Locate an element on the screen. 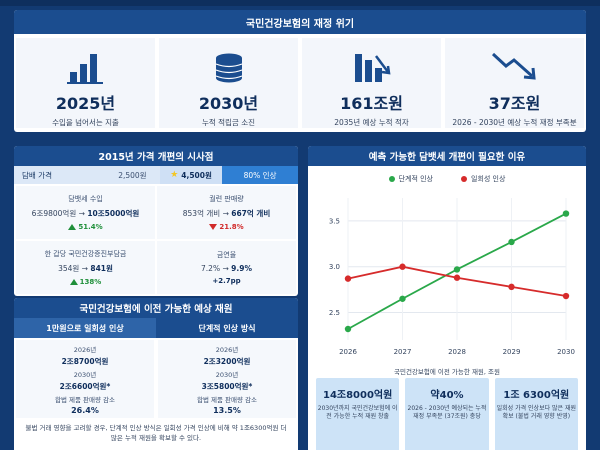 Image resolution: width=600 pixels, height=450 pixels. stat-value: 2025년 is located at coordinates (85, 103).